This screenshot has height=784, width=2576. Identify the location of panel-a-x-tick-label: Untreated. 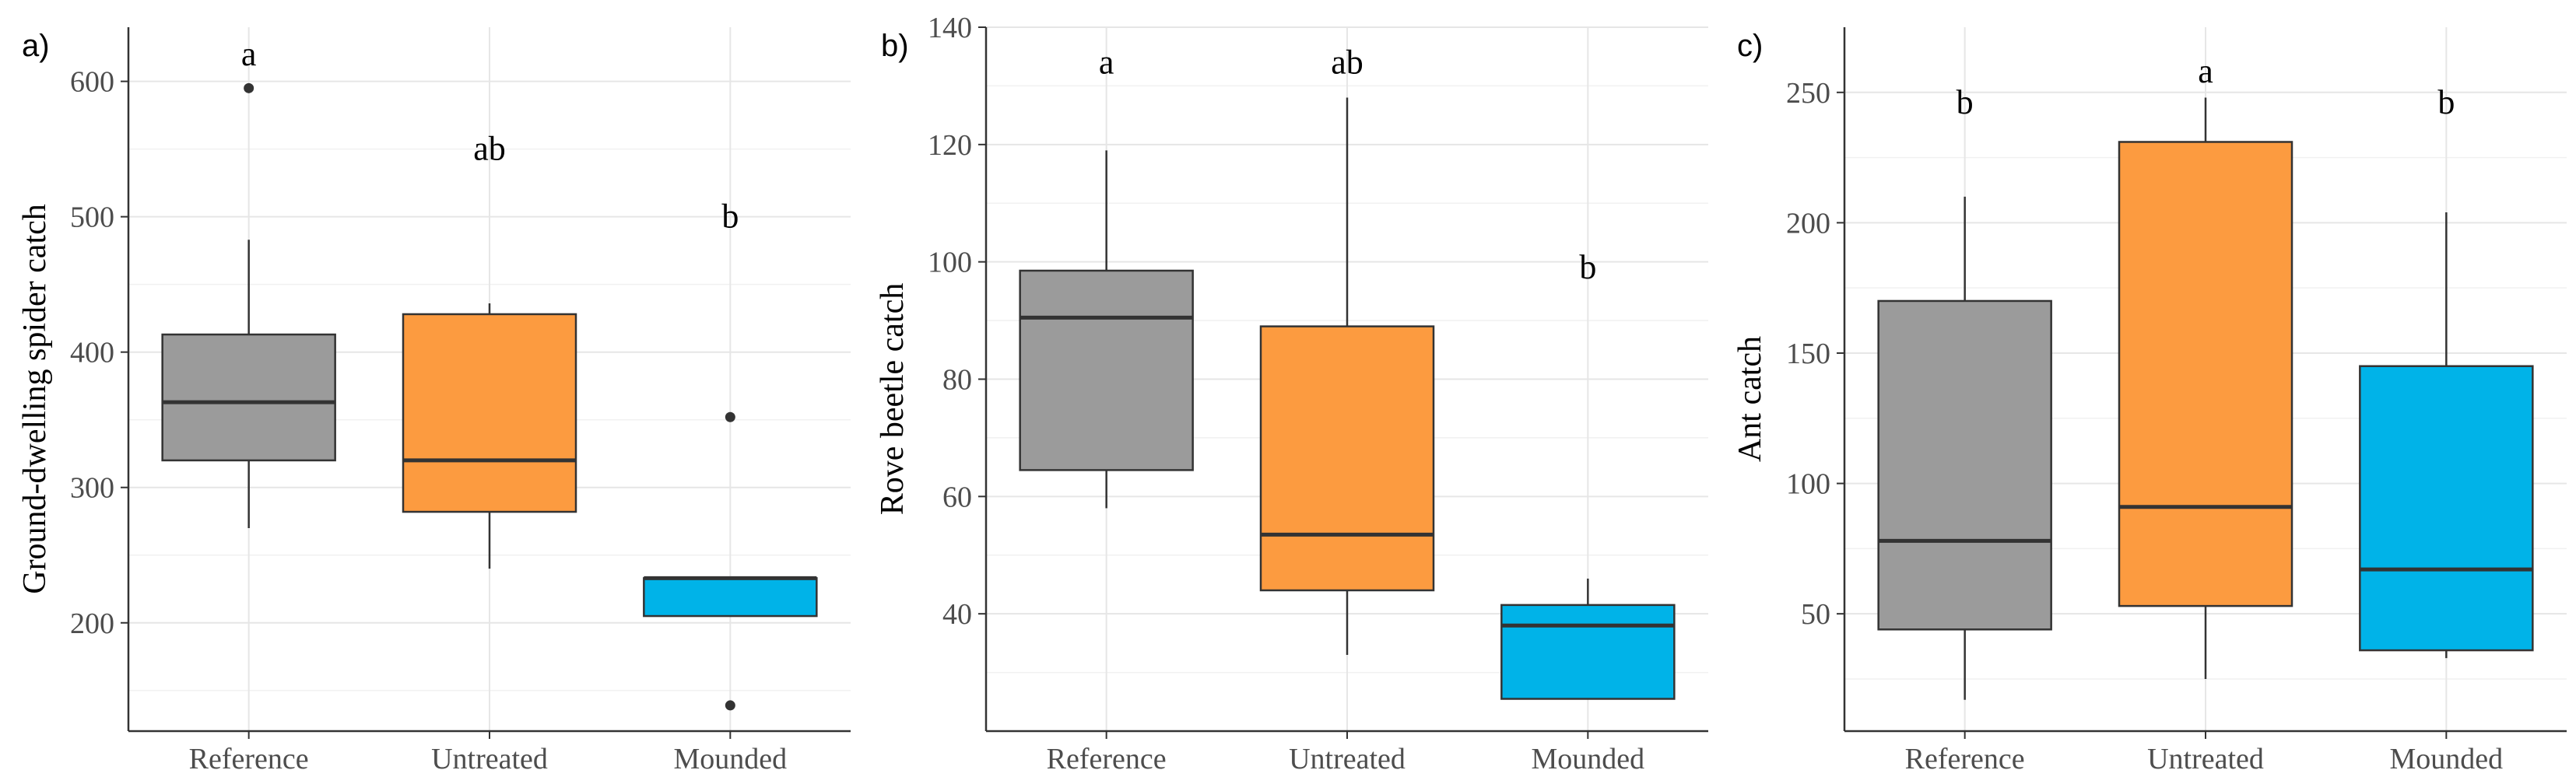
(490, 759).